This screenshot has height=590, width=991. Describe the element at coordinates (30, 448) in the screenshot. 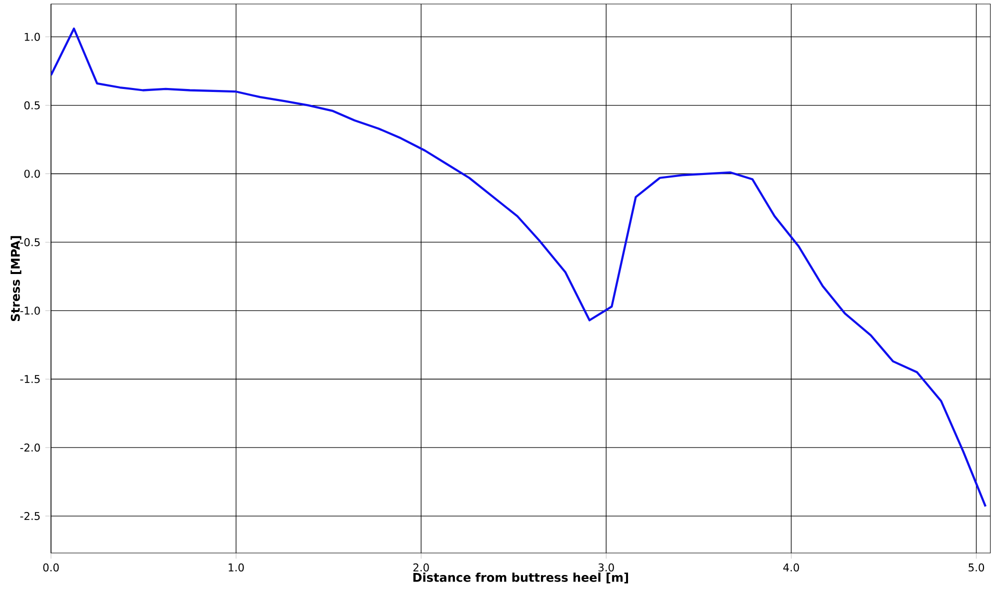

I see `y-tick-label: -2.0` at that location.